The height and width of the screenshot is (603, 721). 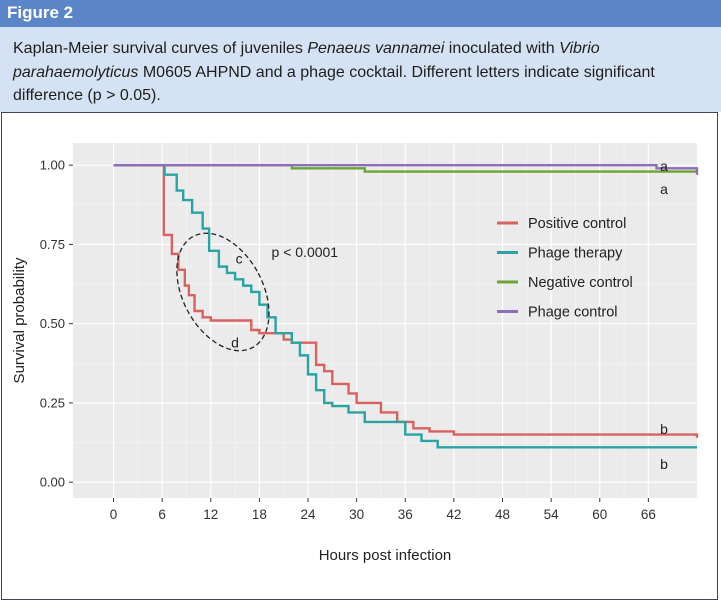 What do you see at coordinates (502, 514) in the screenshot?
I see `x-tick-label: 48` at bounding box center [502, 514].